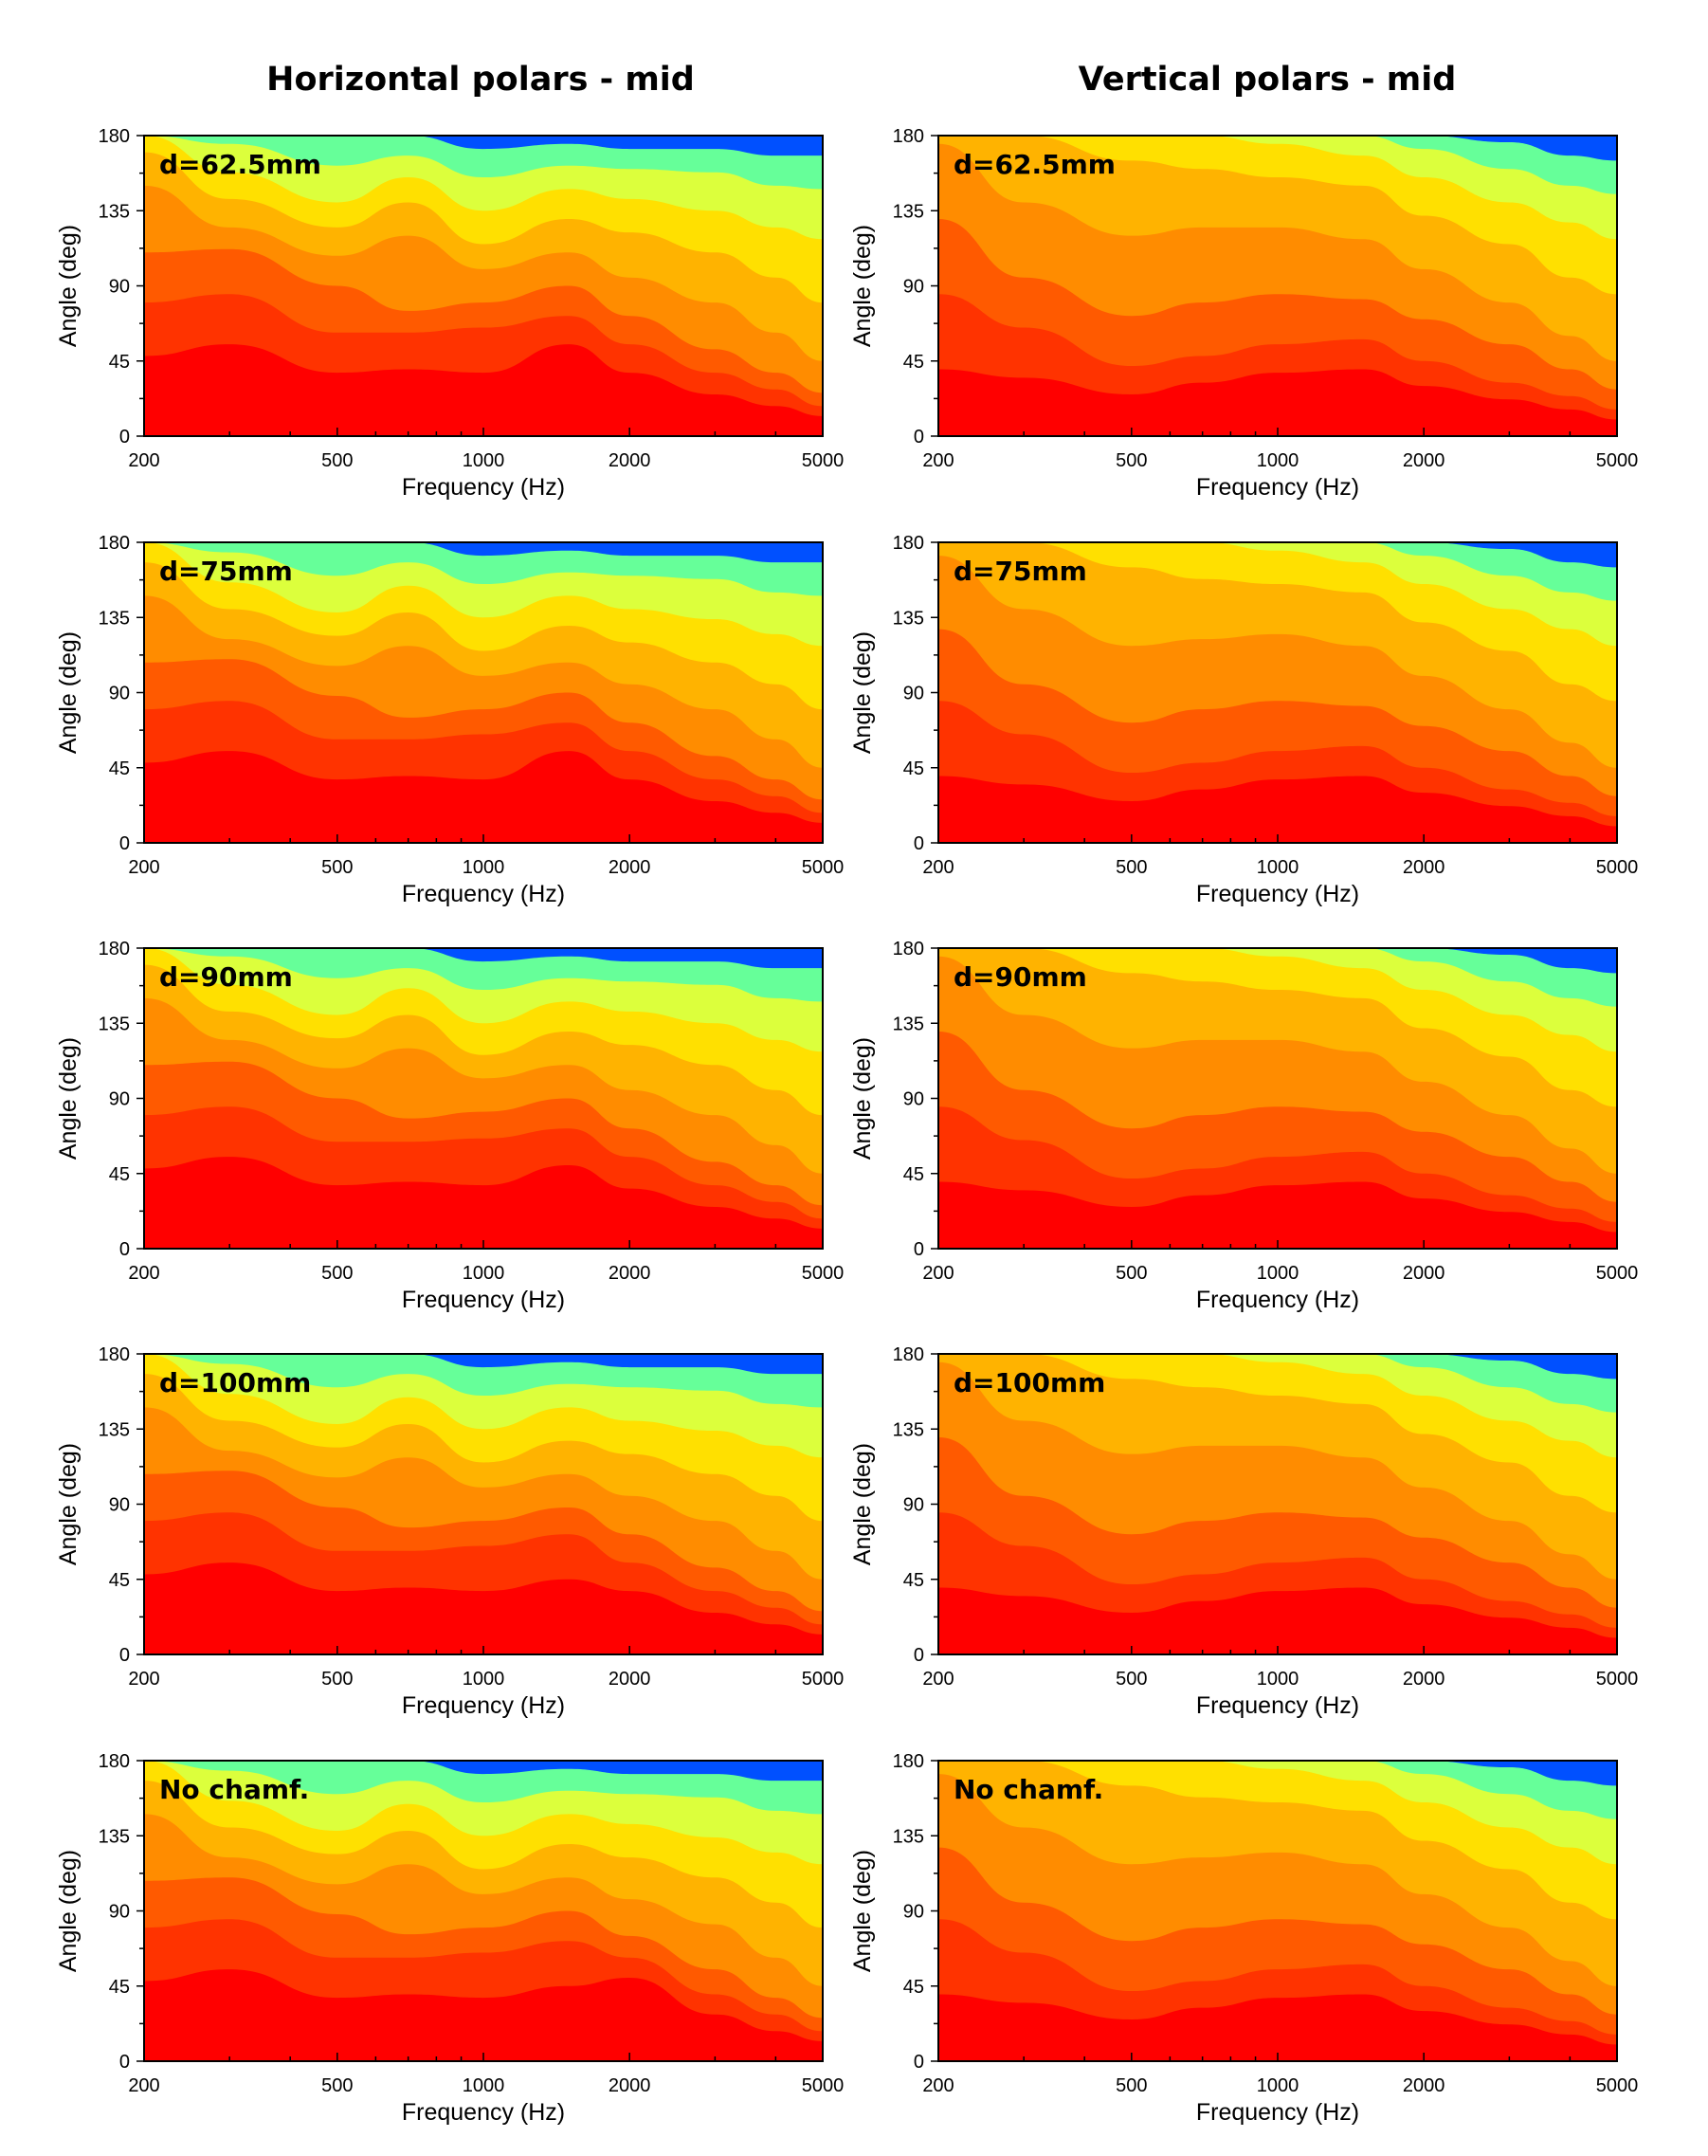 The width and height of the screenshot is (1708, 2156). Describe the element at coordinates (235, 1382) in the screenshot. I see `panel-label: d=100mm` at that location.